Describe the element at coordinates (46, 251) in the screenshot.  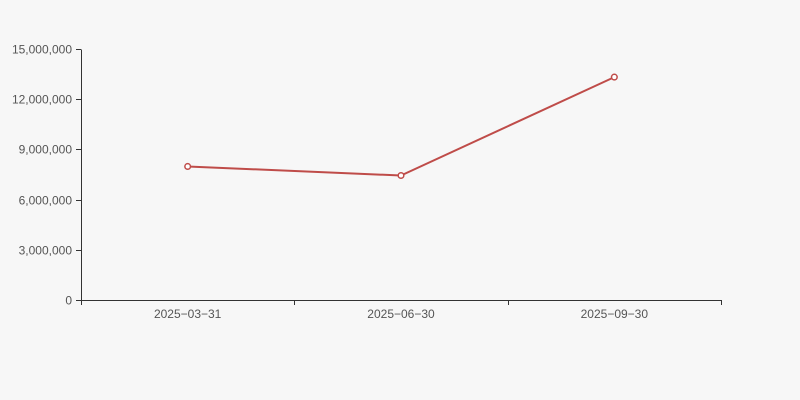
I see `y-axis-label: 3,000,000` at that location.